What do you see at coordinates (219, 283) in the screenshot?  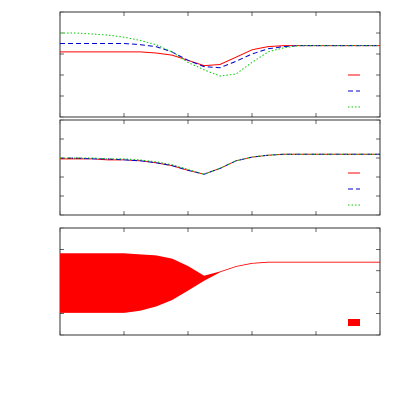 I see `series-band` at bounding box center [219, 283].